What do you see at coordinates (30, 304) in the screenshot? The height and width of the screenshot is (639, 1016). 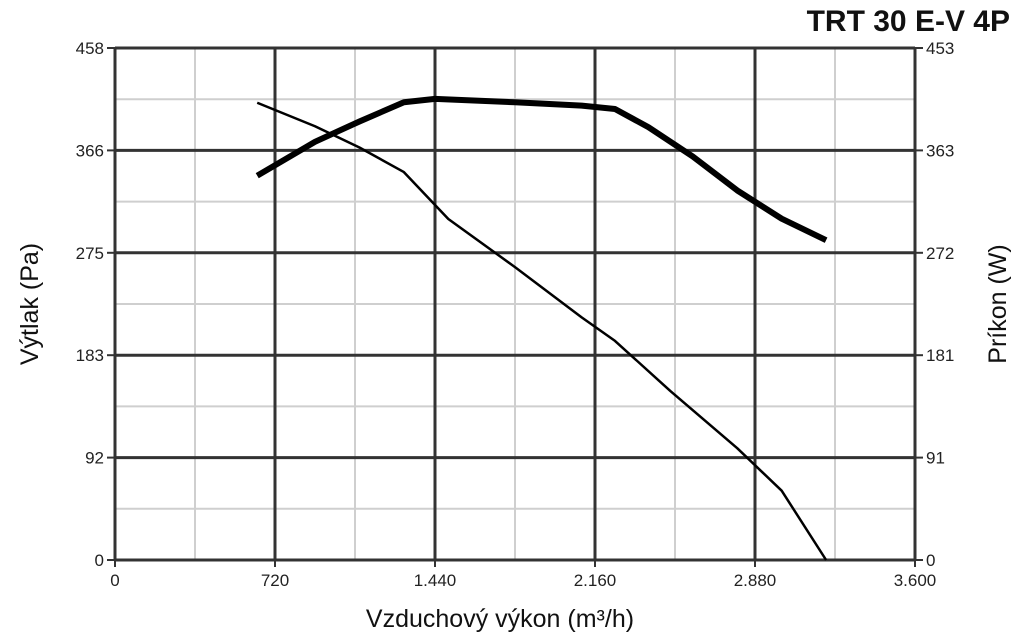 I see `y-axis-left-title: Výtlak (Pa)` at bounding box center [30, 304].